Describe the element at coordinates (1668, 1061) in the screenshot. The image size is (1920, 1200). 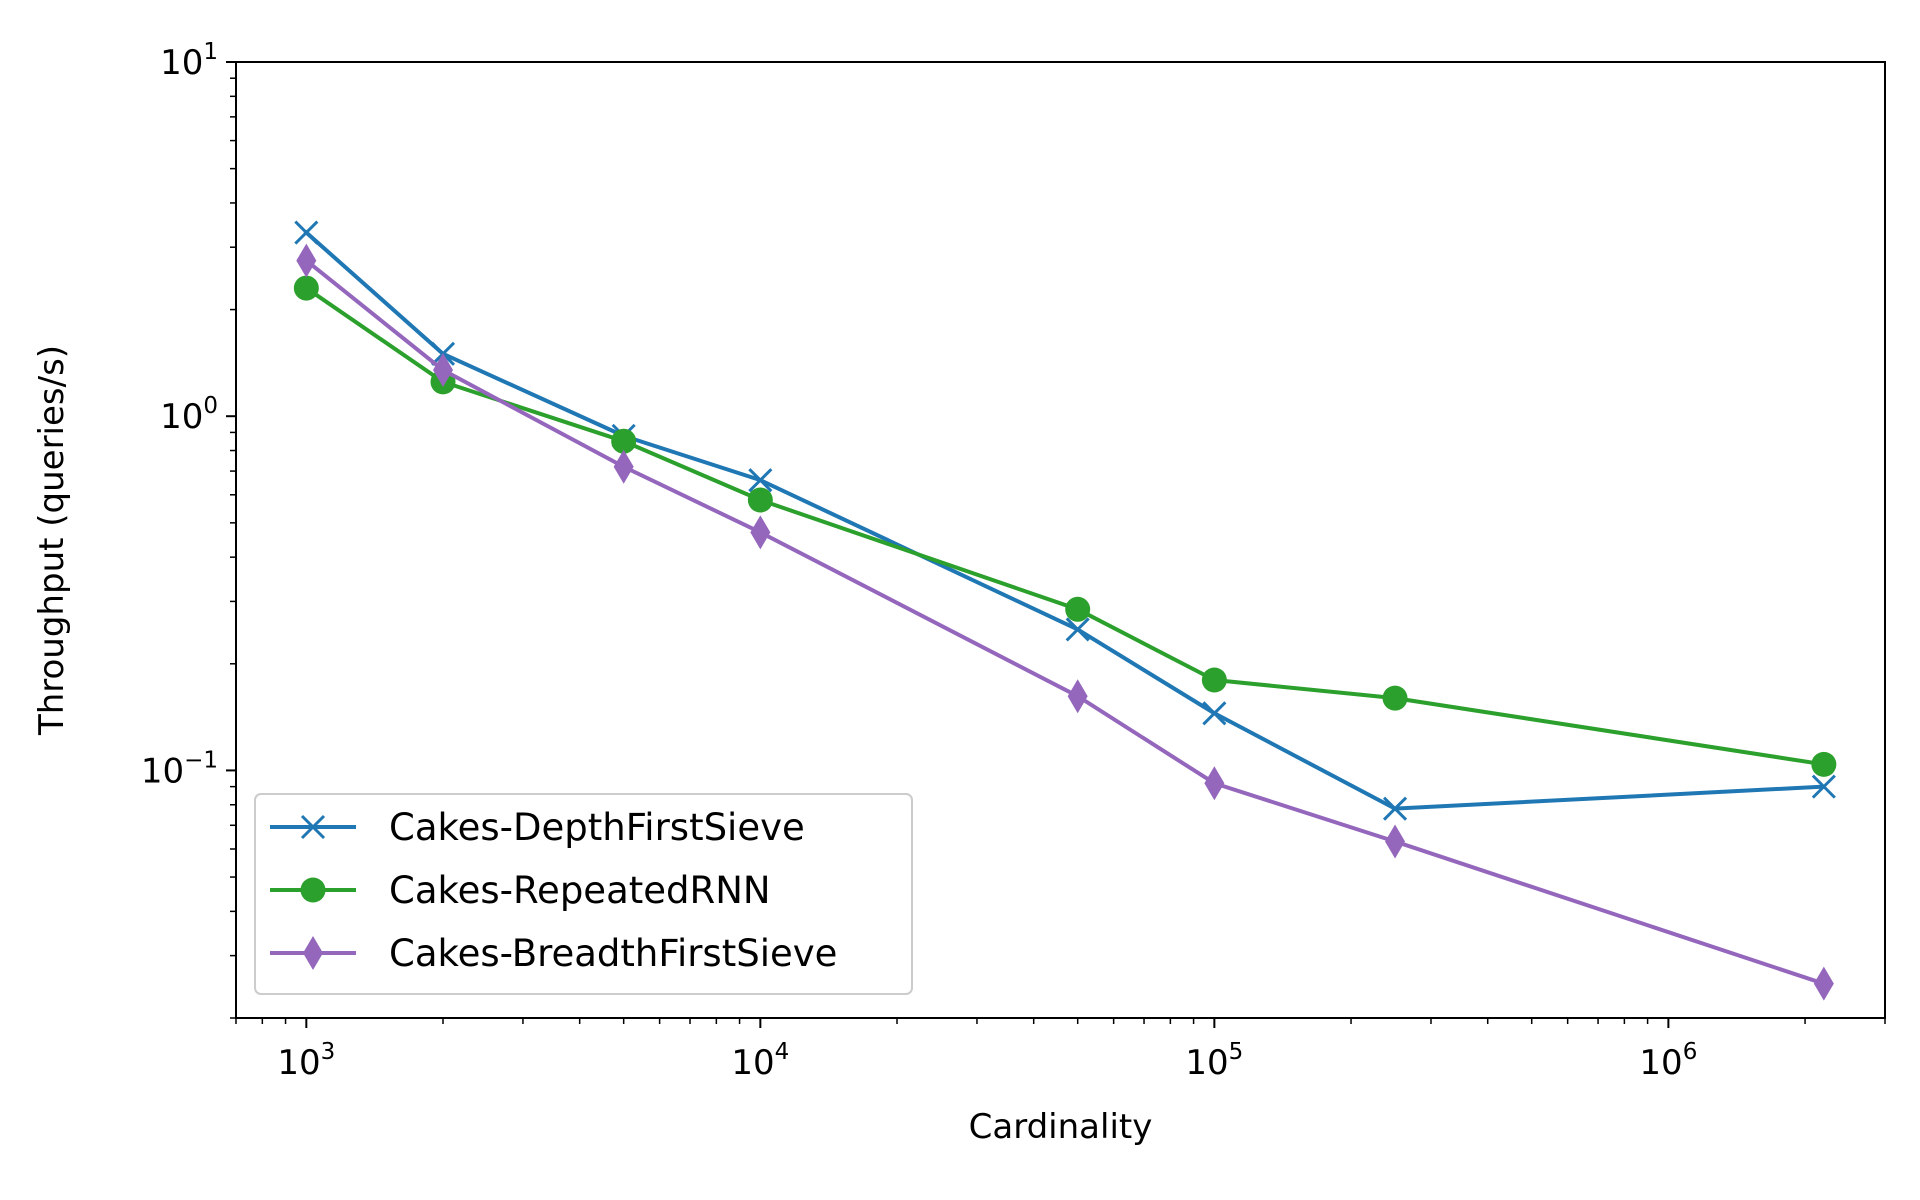
I see `x-tick-label: 10⁶` at that location.